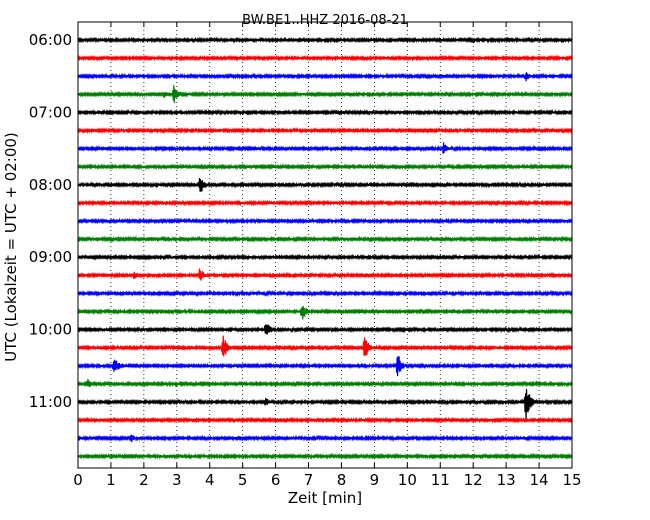 Image resolution: width=650 pixels, height=520 pixels. Describe the element at coordinates (375, 480) in the screenshot. I see `x-tick-label: 9` at that location.